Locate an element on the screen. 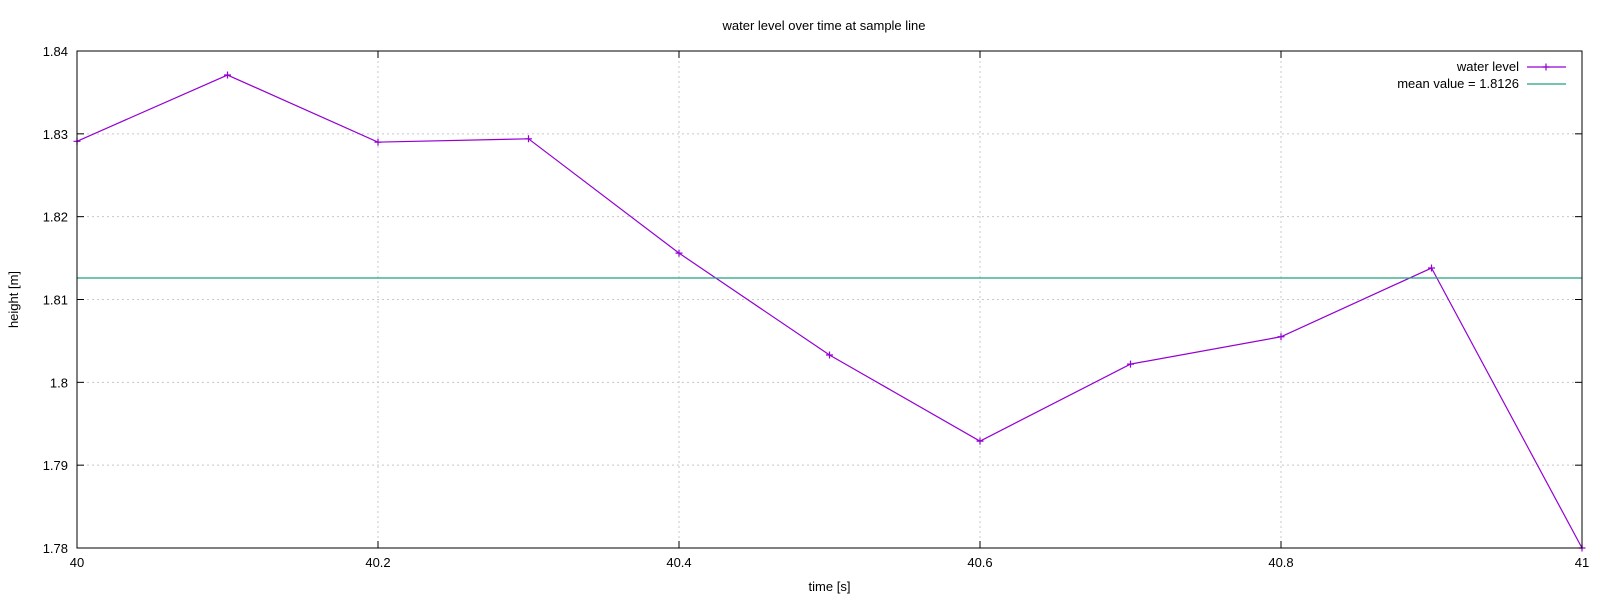 Image resolution: width=1600 pixels, height=600 pixels. x-tick-label: 40.4 is located at coordinates (678, 562).